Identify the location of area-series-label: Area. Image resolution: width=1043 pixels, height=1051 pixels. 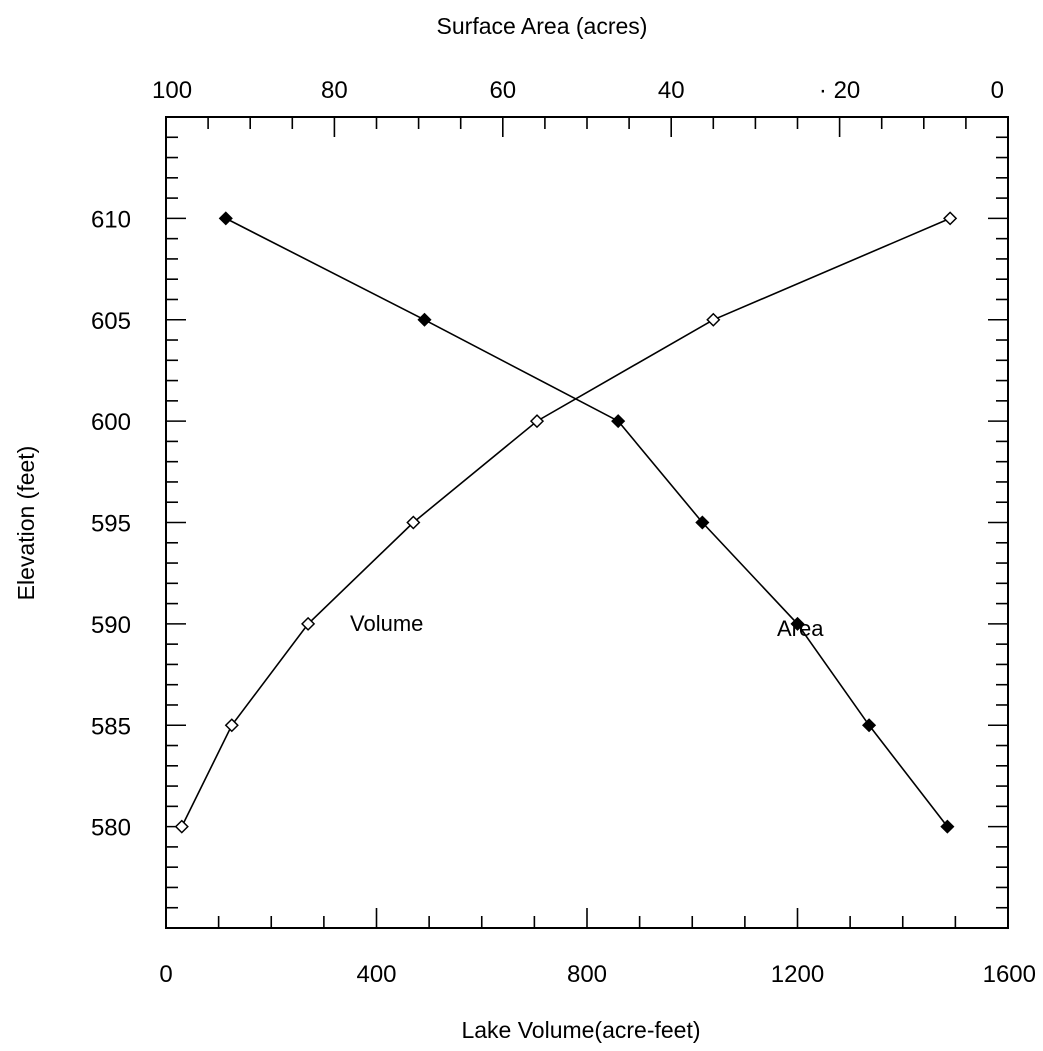
(800, 628).